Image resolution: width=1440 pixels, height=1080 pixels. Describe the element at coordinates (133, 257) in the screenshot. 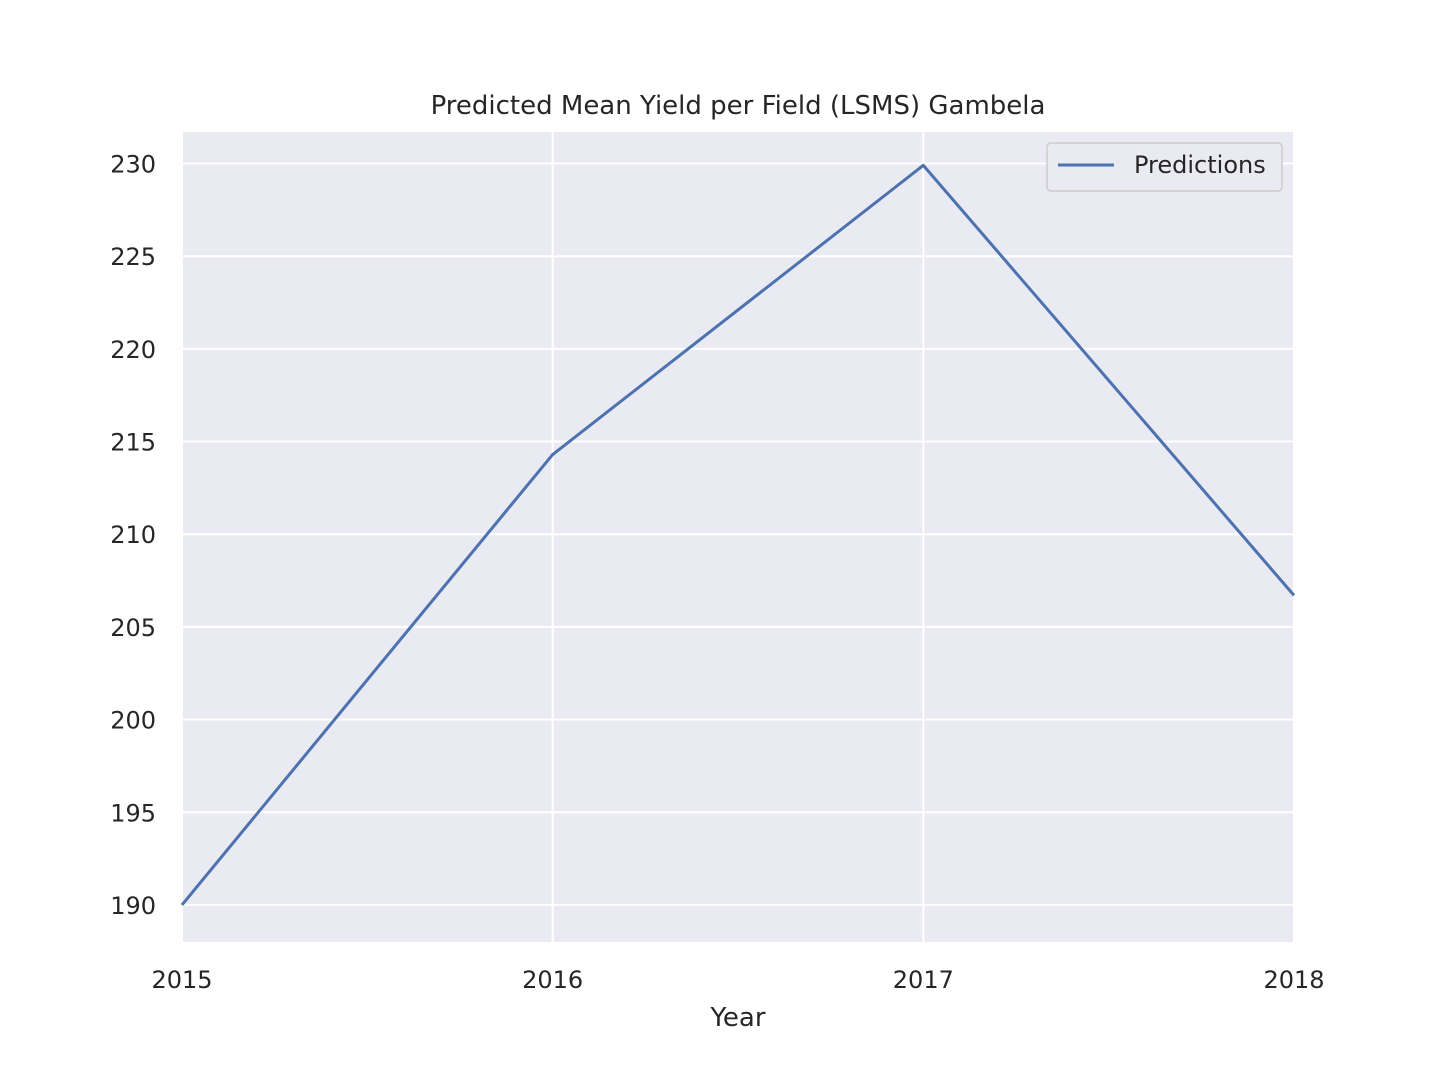

I see `y-tick-label: 225` at that location.